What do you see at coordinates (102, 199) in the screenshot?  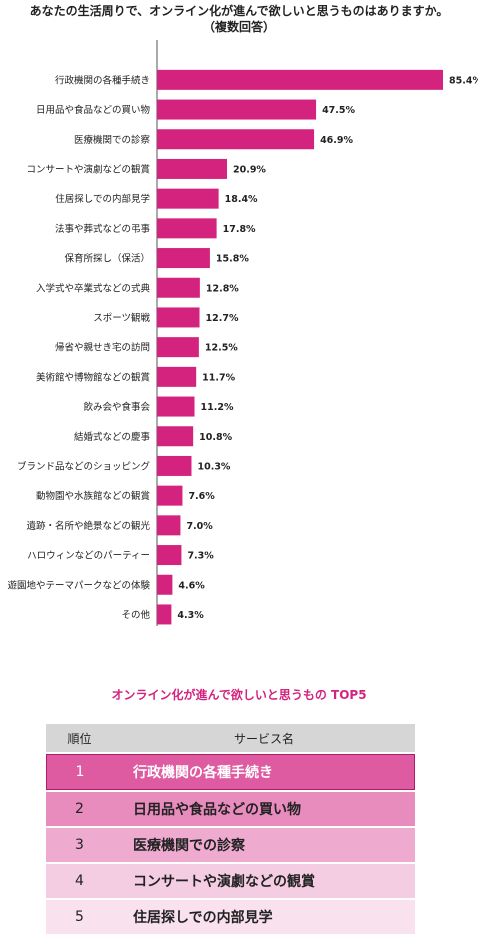 I see `category-label: 住居探しでの内部見学` at bounding box center [102, 199].